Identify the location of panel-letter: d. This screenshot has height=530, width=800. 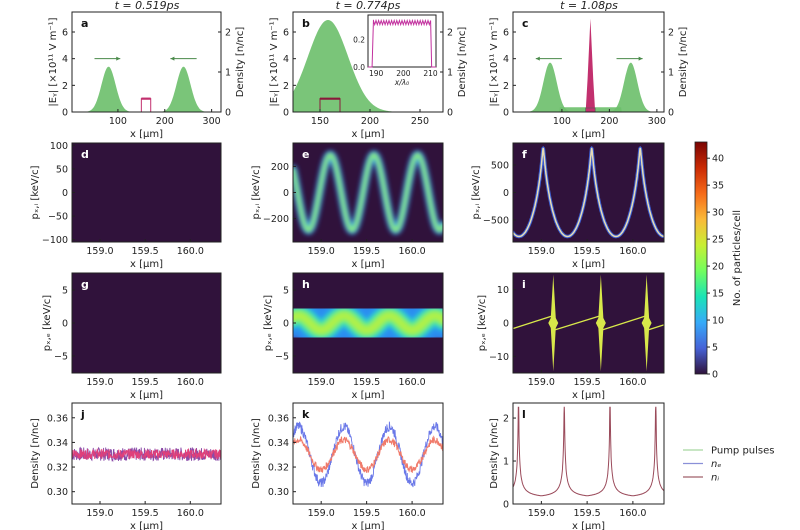
(85, 154).